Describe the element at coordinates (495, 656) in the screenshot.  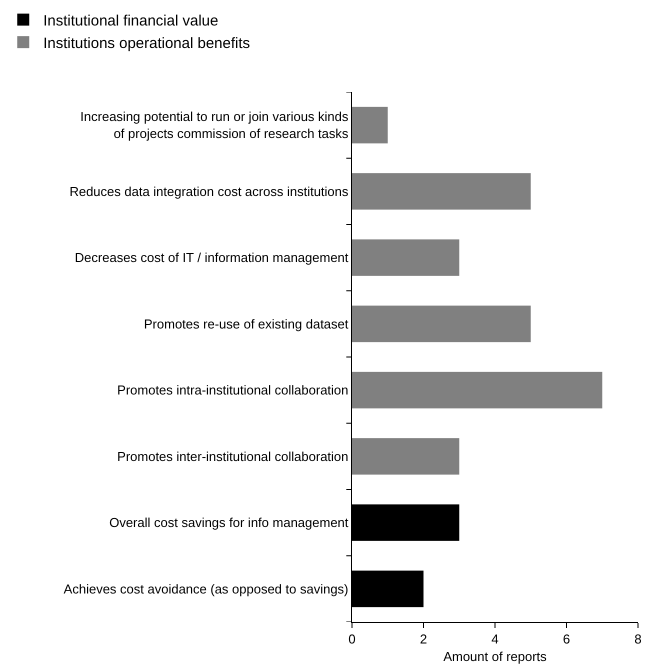
I see `x-axis-title: Amount of reports` at that location.